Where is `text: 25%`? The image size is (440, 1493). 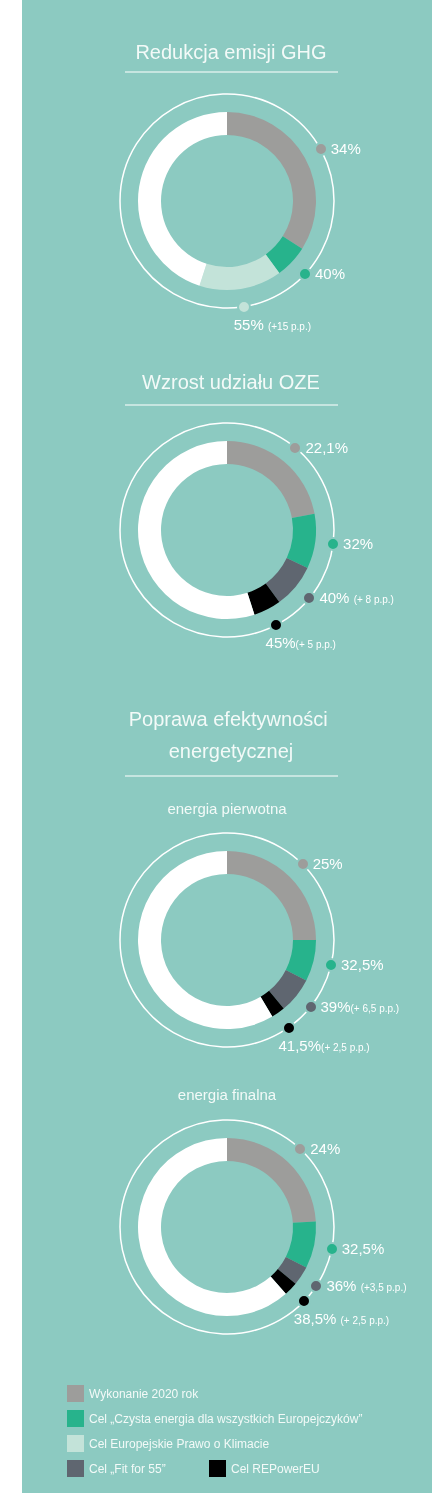 text: 25% is located at coordinates (327, 864).